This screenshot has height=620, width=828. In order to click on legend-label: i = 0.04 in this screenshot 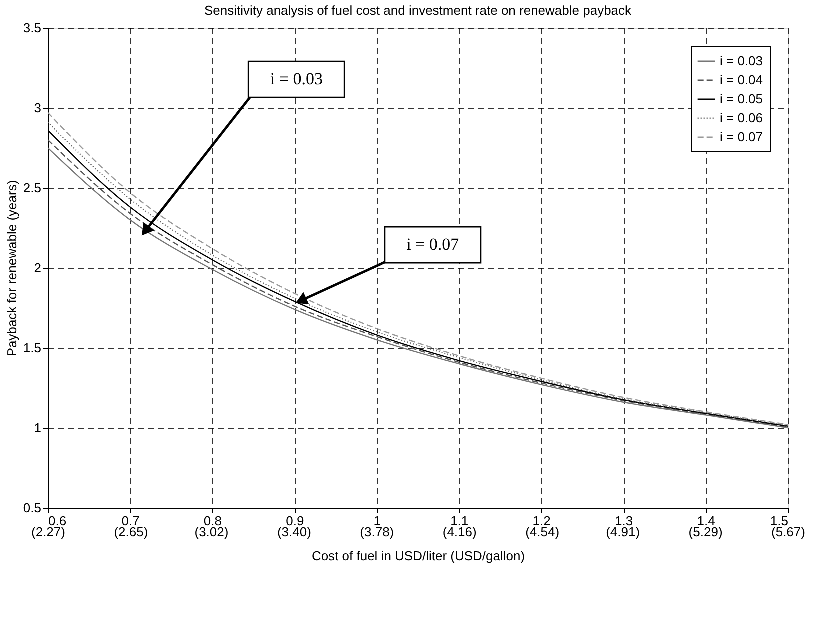, I will do `click(742, 80)`.